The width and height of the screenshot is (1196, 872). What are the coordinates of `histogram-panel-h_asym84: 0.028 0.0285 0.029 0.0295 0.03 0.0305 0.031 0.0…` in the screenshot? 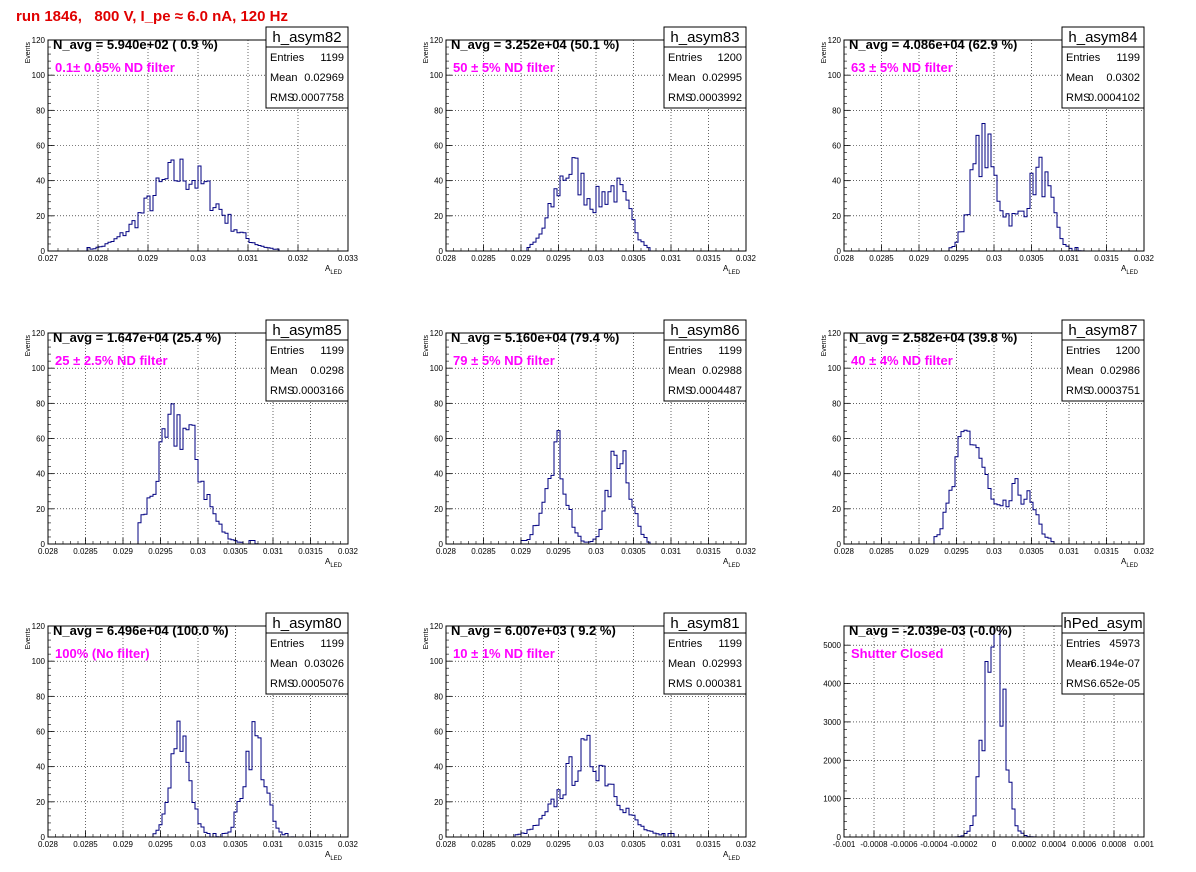 It's located at (988, 151).